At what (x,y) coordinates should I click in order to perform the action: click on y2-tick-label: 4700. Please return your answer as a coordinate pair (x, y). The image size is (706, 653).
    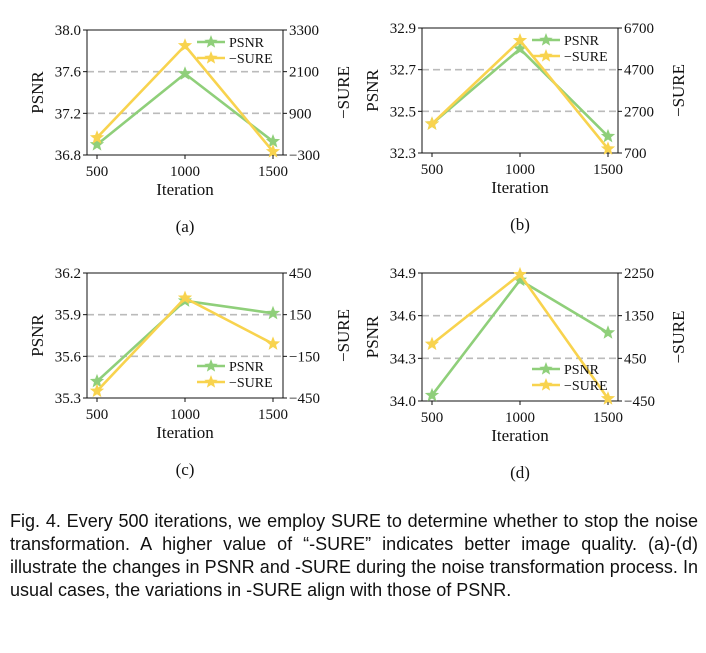
    Looking at the image, I should click on (639, 71).